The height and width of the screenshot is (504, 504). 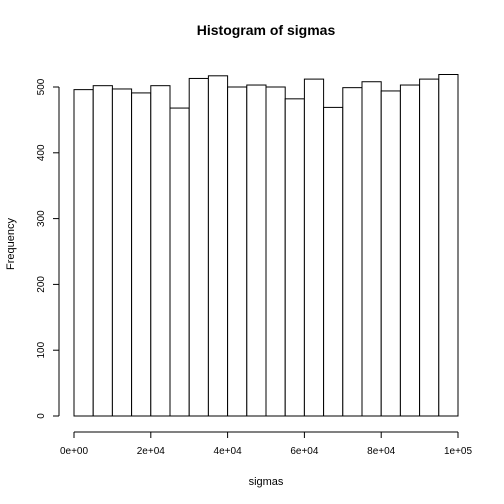 What do you see at coordinates (266, 482) in the screenshot?
I see `x-axis-label: sigmas` at bounding box center [266, 482].